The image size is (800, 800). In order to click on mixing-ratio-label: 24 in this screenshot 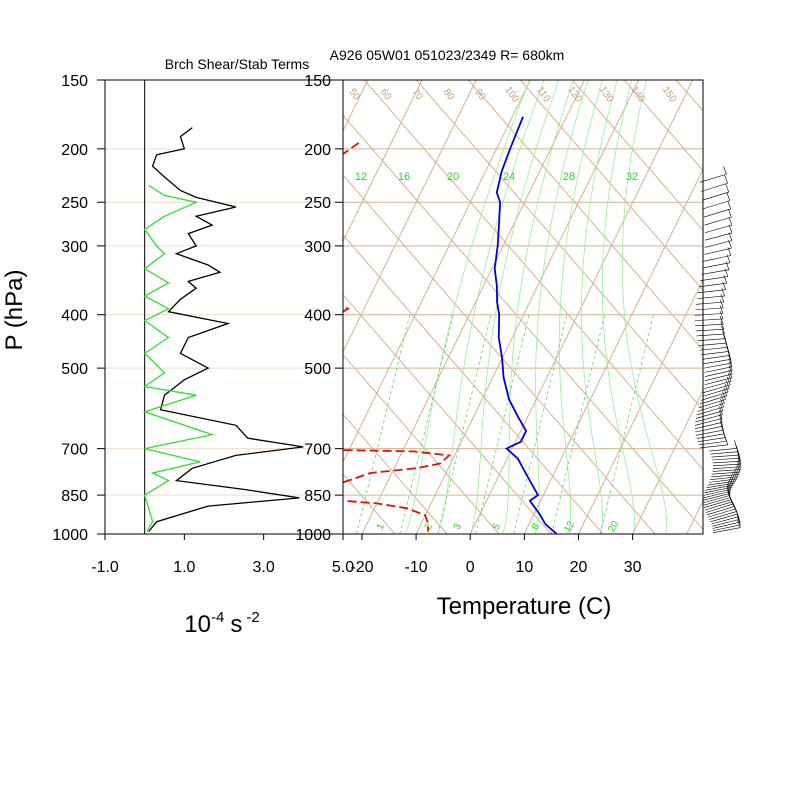, I will do `click(509, 177)`.